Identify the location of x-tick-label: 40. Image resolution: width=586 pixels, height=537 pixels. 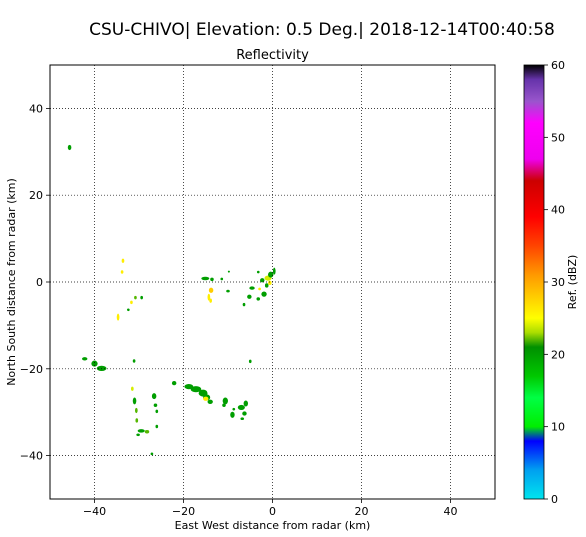
(451, 511).